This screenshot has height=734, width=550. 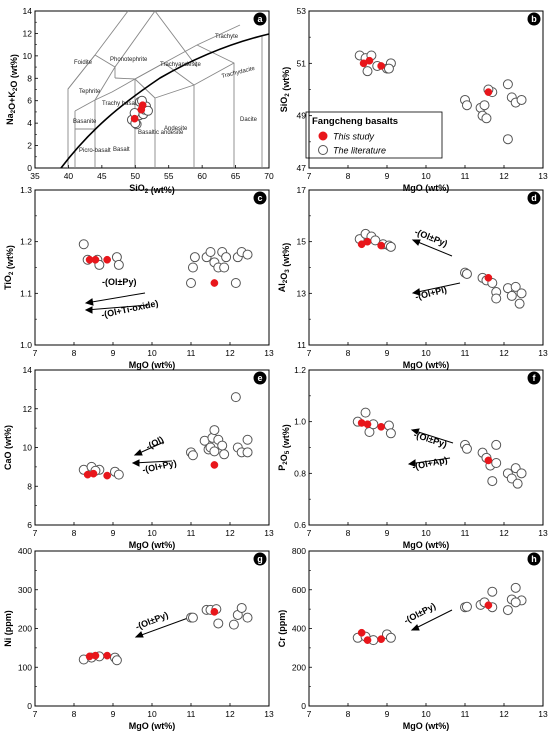 I want to click on y-tick-label: 6, so click(x=29, y=101).